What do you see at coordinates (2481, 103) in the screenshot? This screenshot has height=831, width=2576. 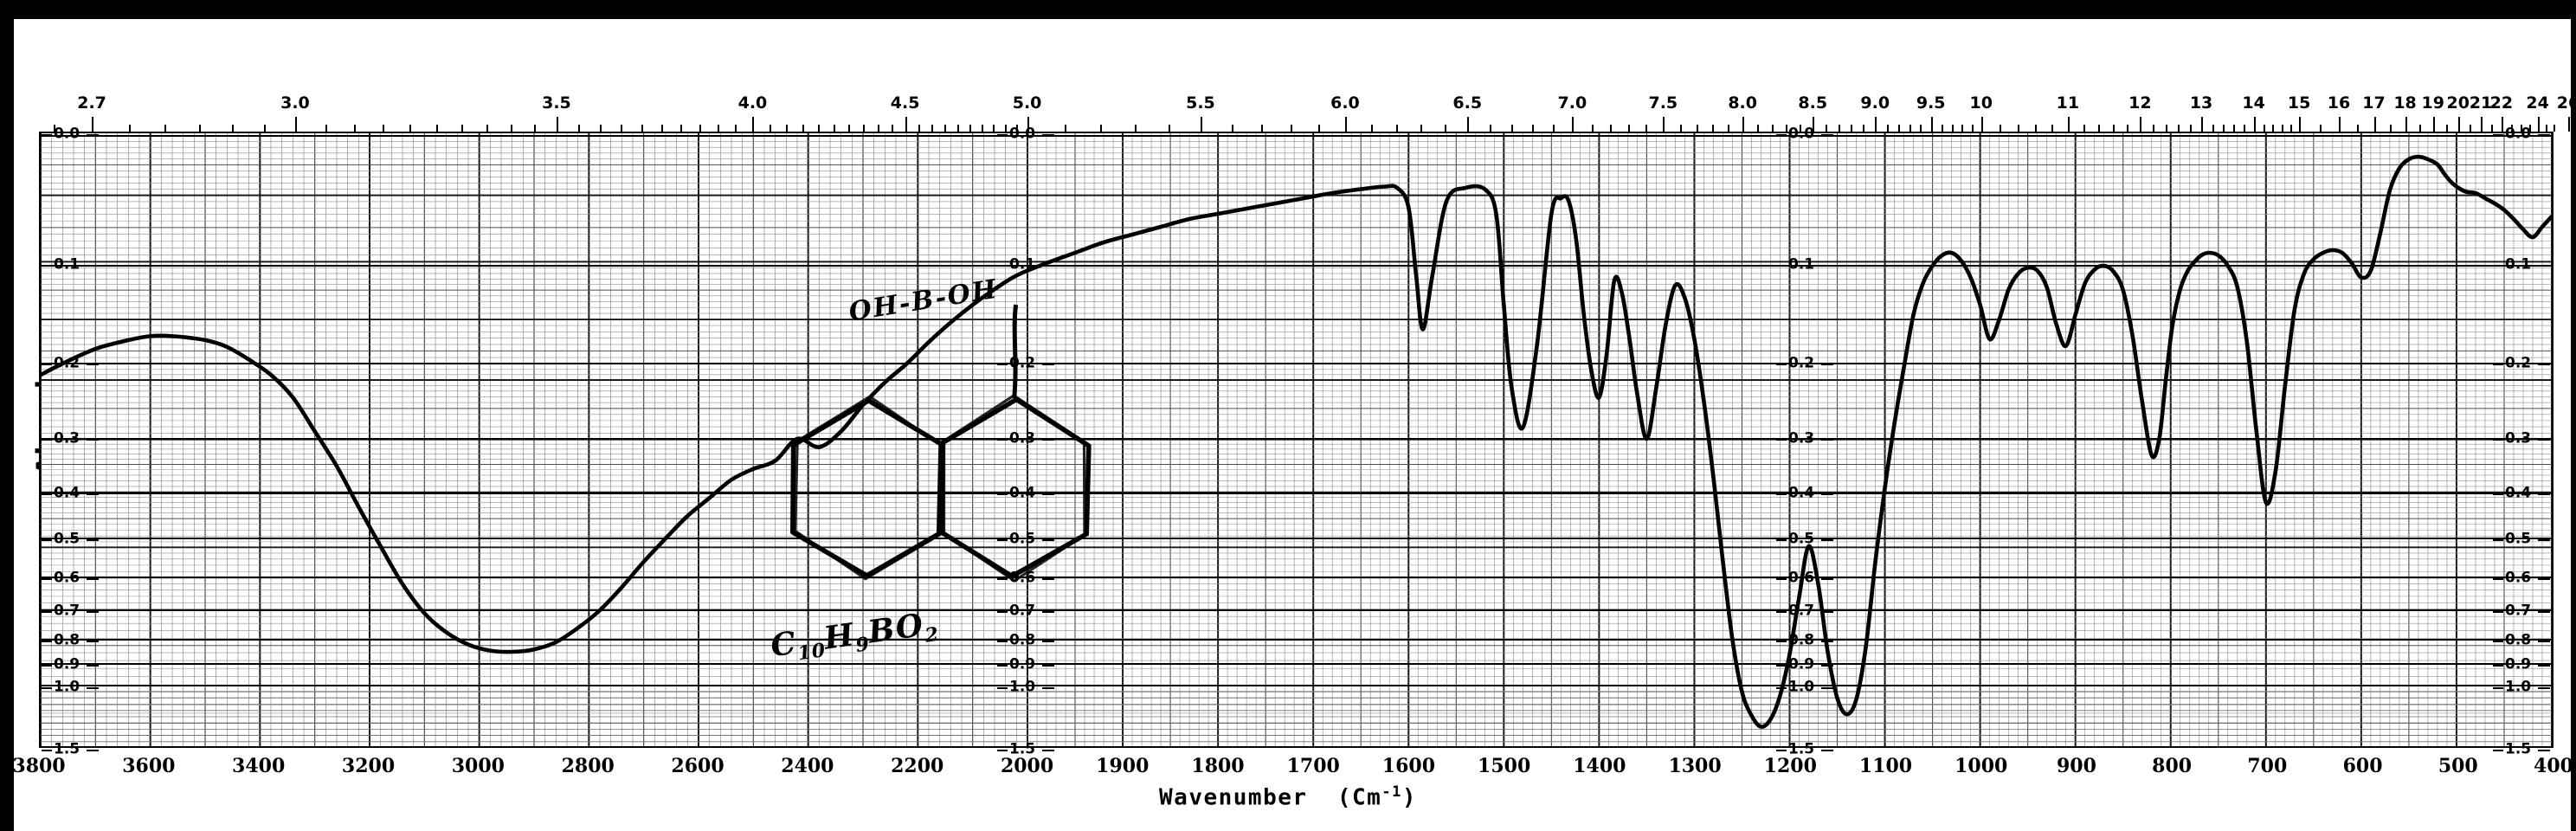 I see `micron-tick-label: 21` at bounding box center [2481, 103].